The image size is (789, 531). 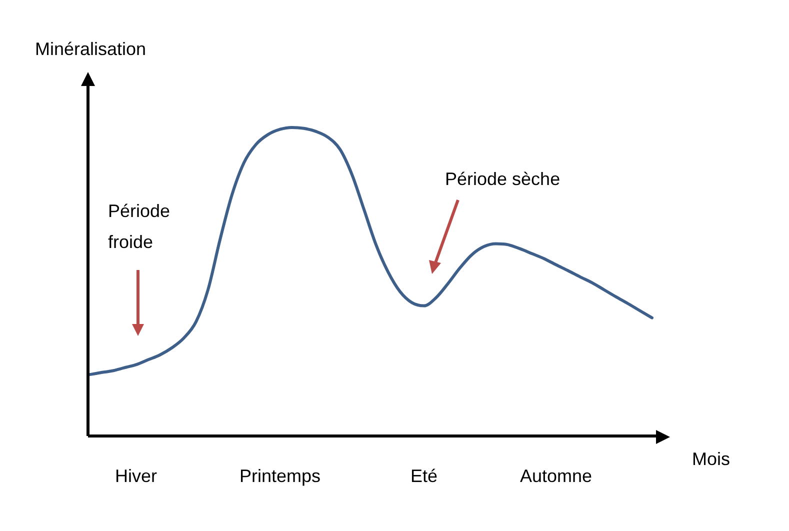 What do you see at coordinates (136, 476) in the screenshot?
I see `x-tick-label: Hiver` at bounding box center [136, 476].